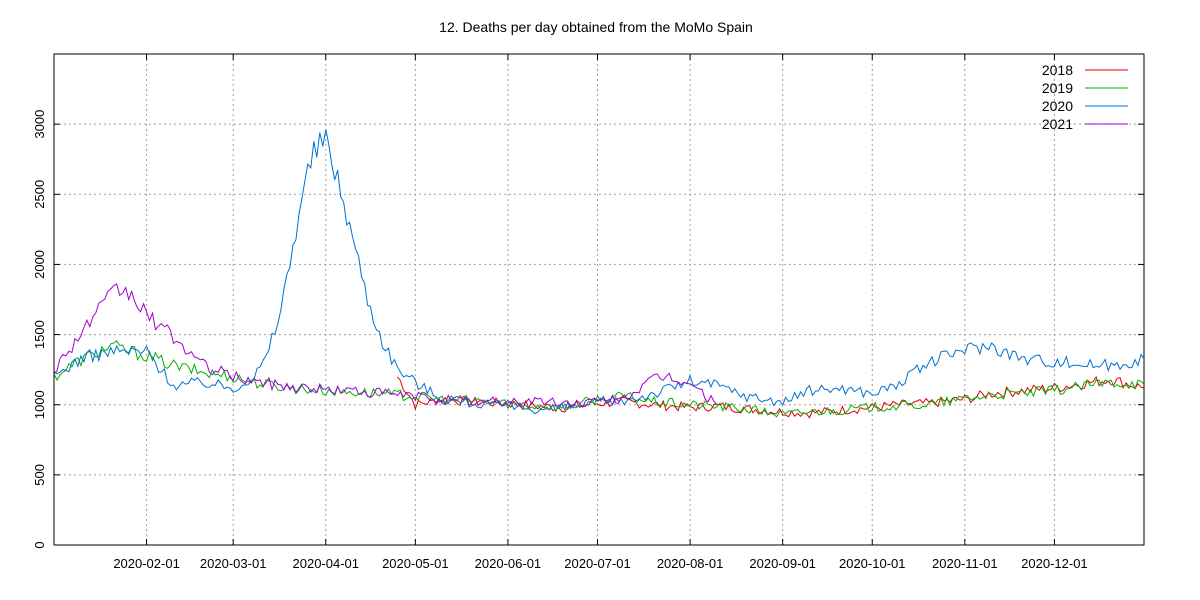 This screenshot has height=600, width=1200. Describe the element at coordinates (39, 124) in the screenshot. I see `y-tick-label: 3000` at that location.